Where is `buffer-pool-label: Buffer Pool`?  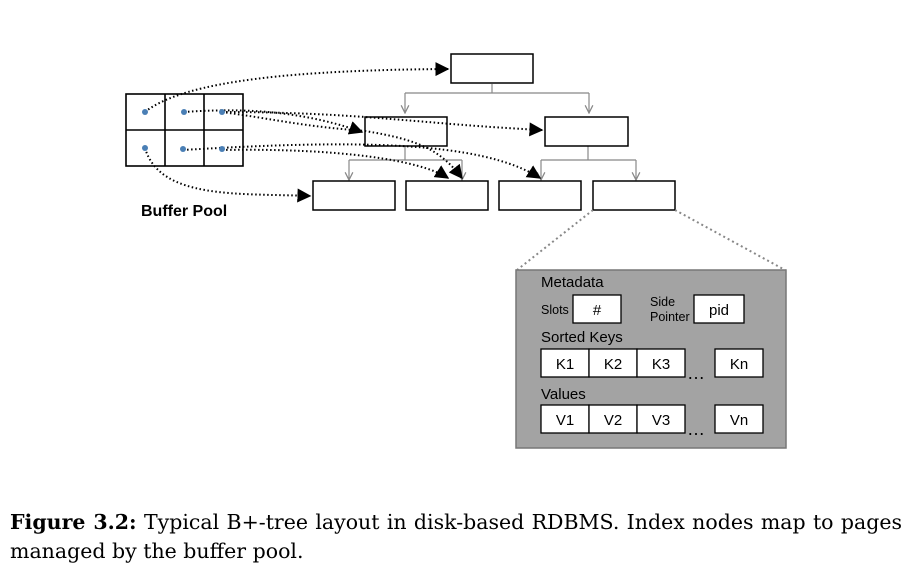
buffer-pool-label: Buffer Pool is located at coordinates (184, 211).